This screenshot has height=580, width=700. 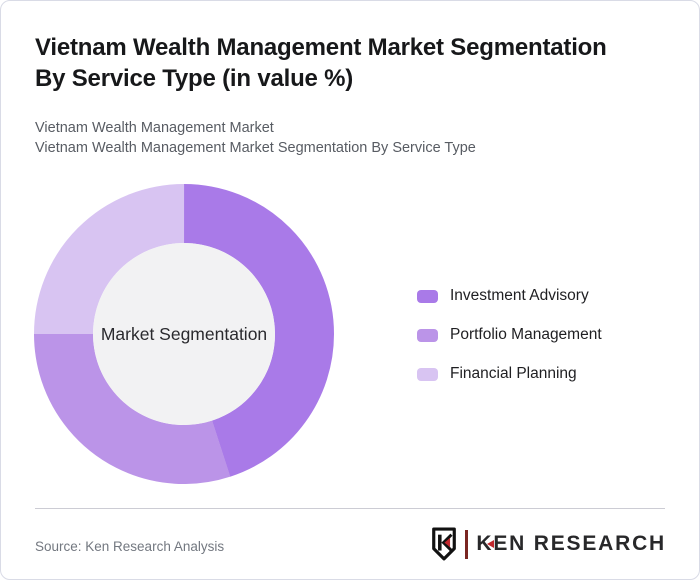 I want to click on legend-item-investment-advisory: Investment Advisory, so click(x=509, y=296).